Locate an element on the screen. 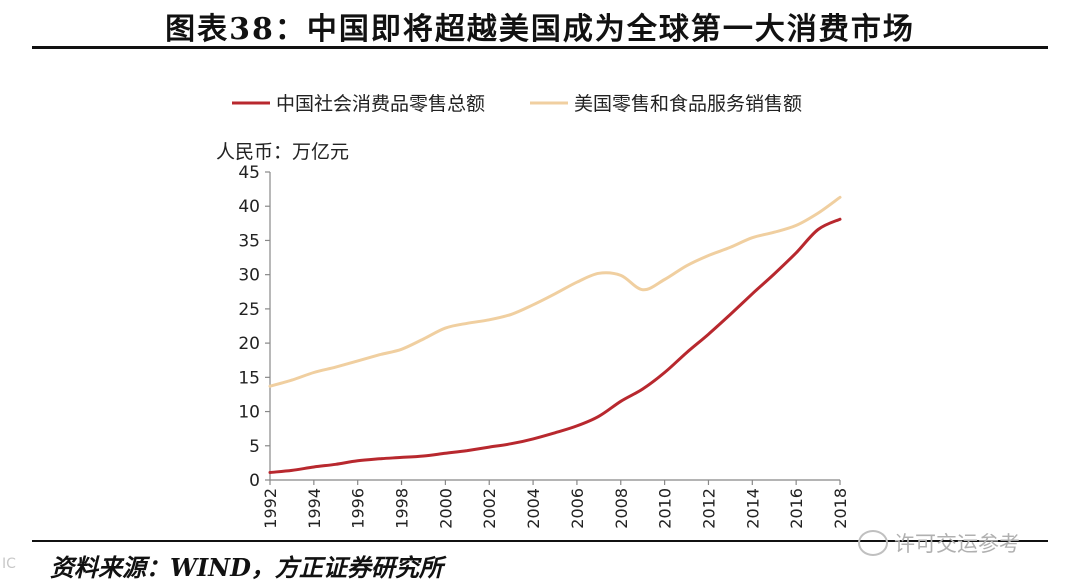  x-tick-label: 1996 is located at coordinates (358, 508).